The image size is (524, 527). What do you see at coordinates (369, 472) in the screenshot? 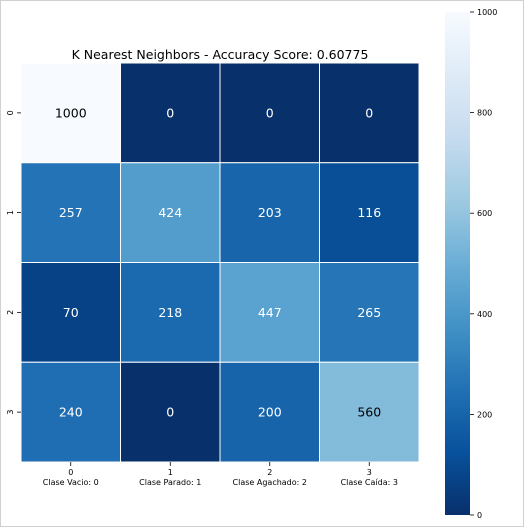
I see `x-tick-label: 3` at bounding box center [369, 472].